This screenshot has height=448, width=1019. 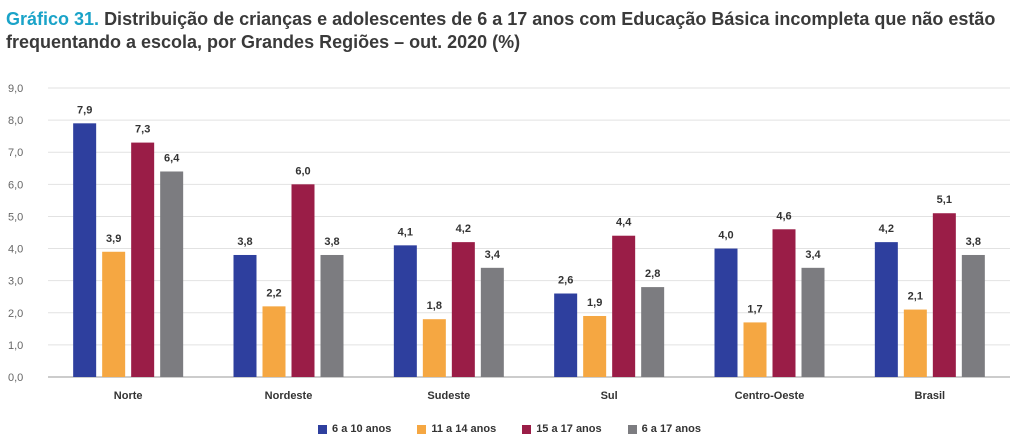 I want to click on y-tick-label: 5,0, so click(x=15, y=217).